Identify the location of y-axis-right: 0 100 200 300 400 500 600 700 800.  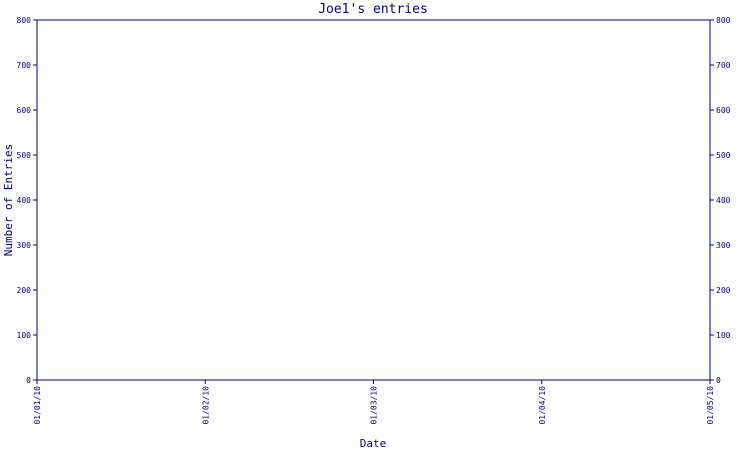
(720, 200).